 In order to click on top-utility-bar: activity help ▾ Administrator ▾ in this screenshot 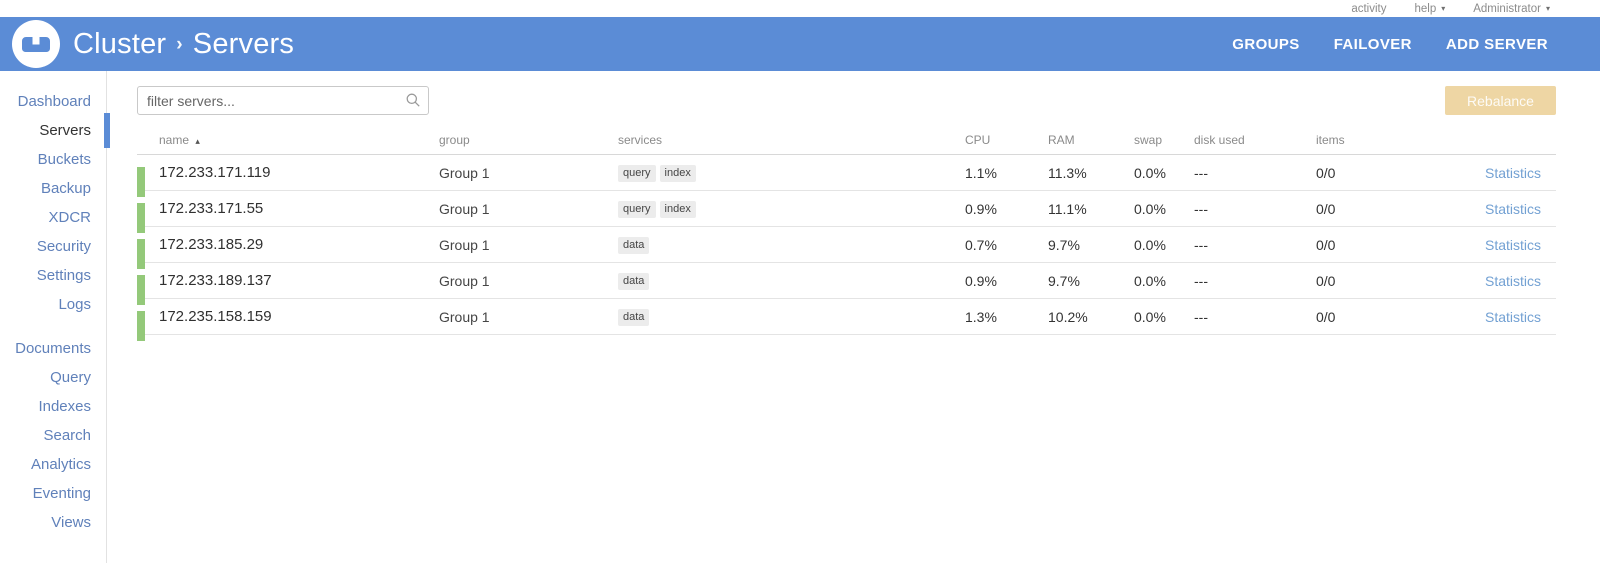, I will do `click(800, 8)`.